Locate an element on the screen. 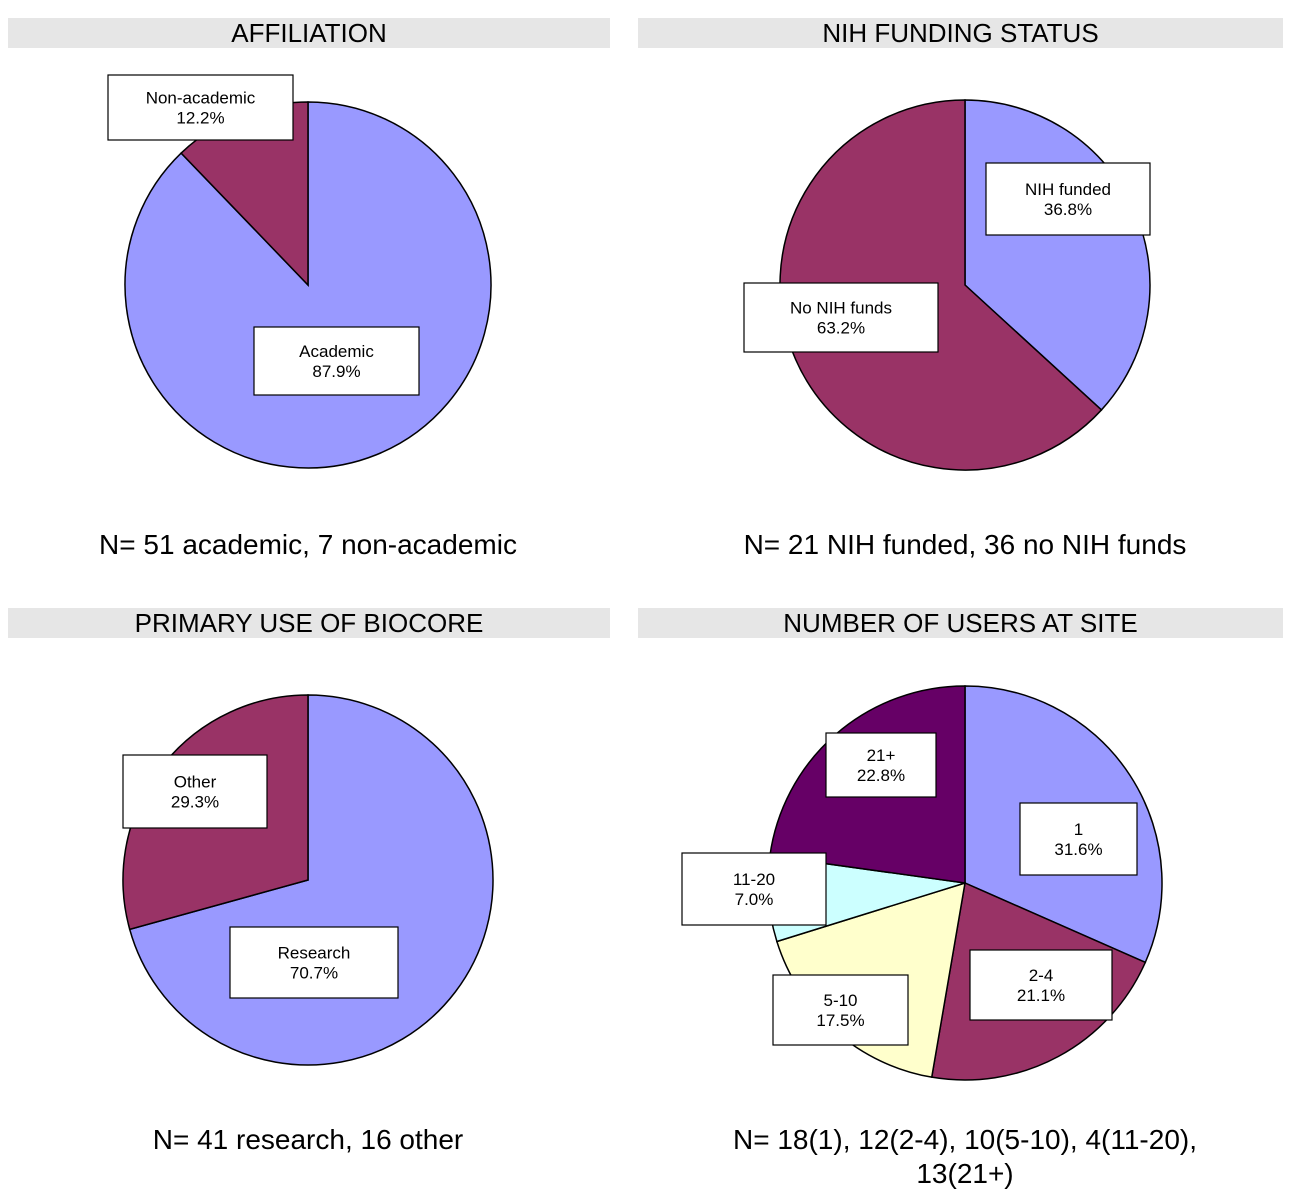 The height and width of the screenshot is (1201, 1291). chart-caption: N= 51 academic, 7 non-academic is located at coordinates (308, 544).